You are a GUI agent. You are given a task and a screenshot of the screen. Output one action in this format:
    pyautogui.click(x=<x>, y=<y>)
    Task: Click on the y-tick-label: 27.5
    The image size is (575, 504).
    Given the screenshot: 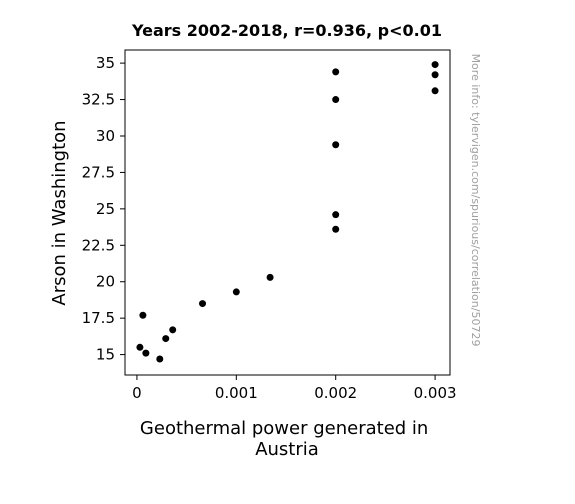 What is the action you would take?
    pyautogui.click(x=98, y=172)
    